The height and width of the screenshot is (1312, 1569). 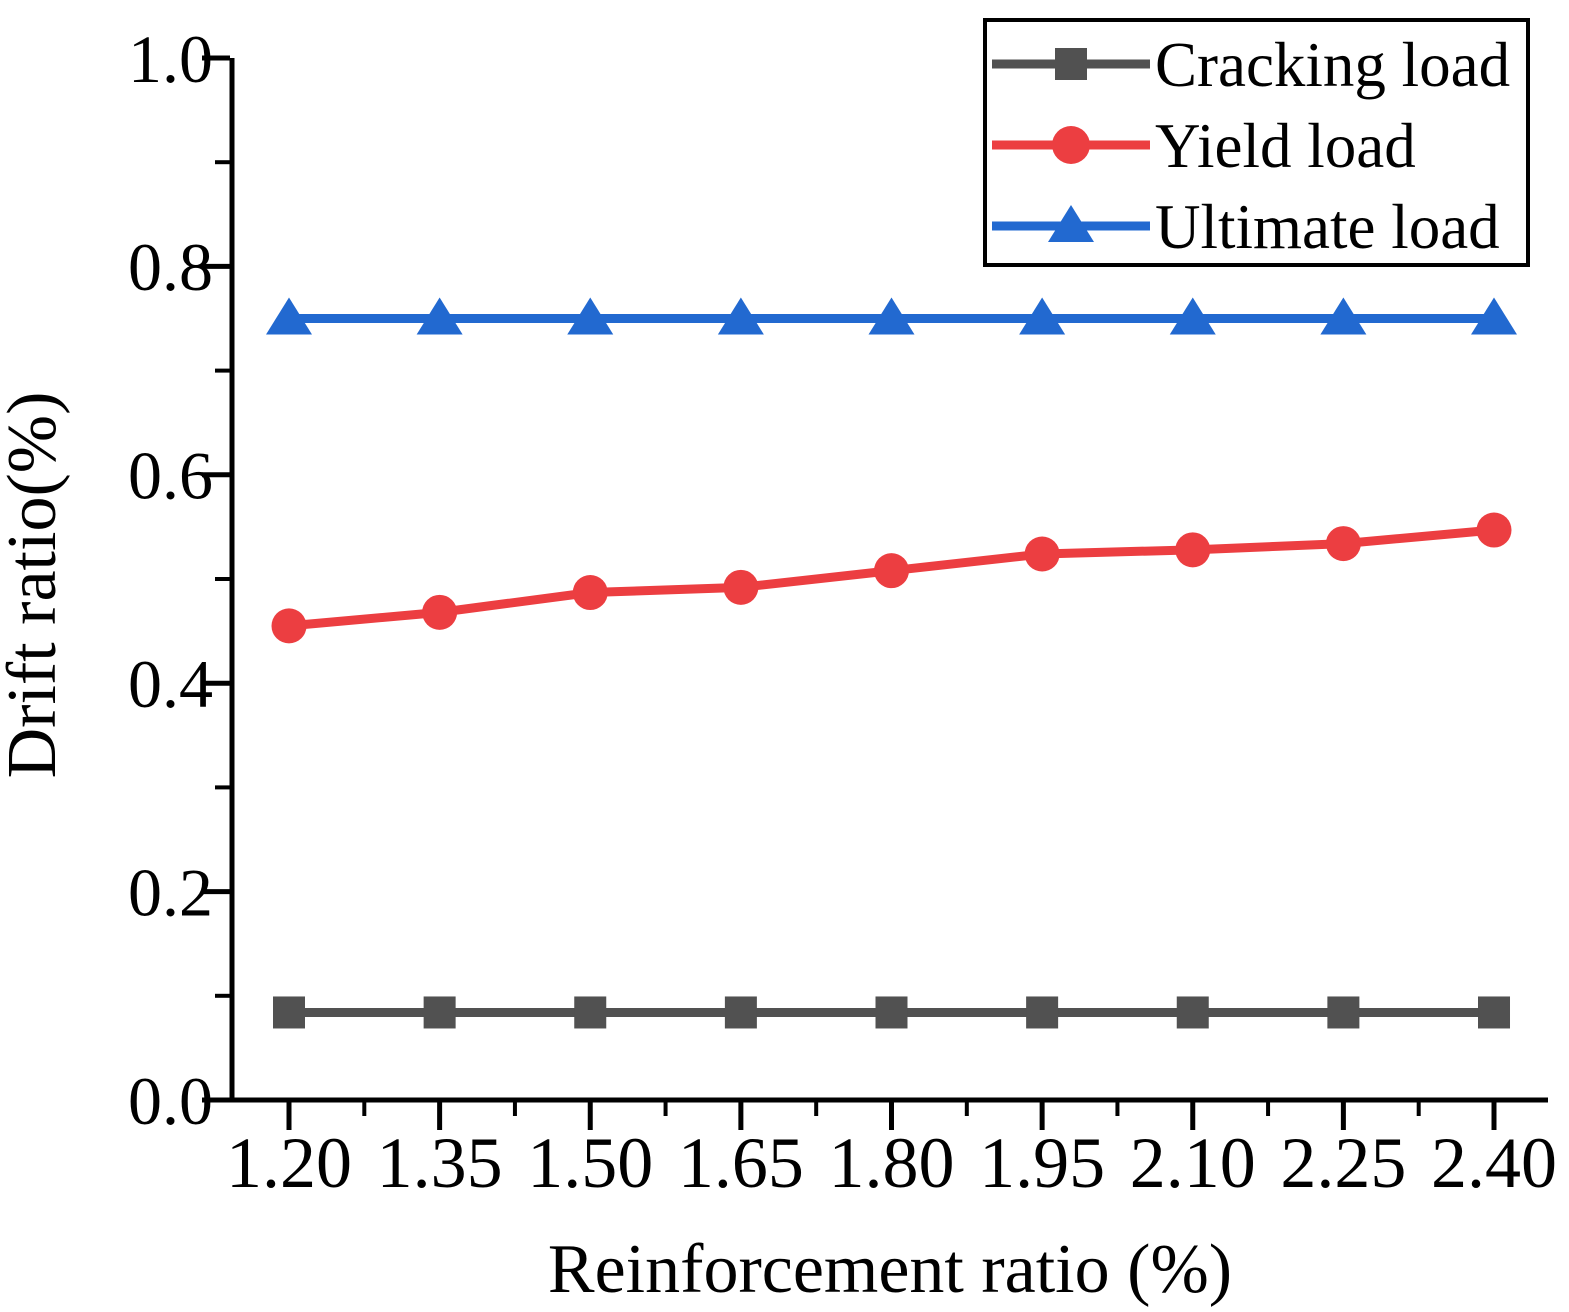 I want to click on ultimate-load-series, so click(x=892, y=316).